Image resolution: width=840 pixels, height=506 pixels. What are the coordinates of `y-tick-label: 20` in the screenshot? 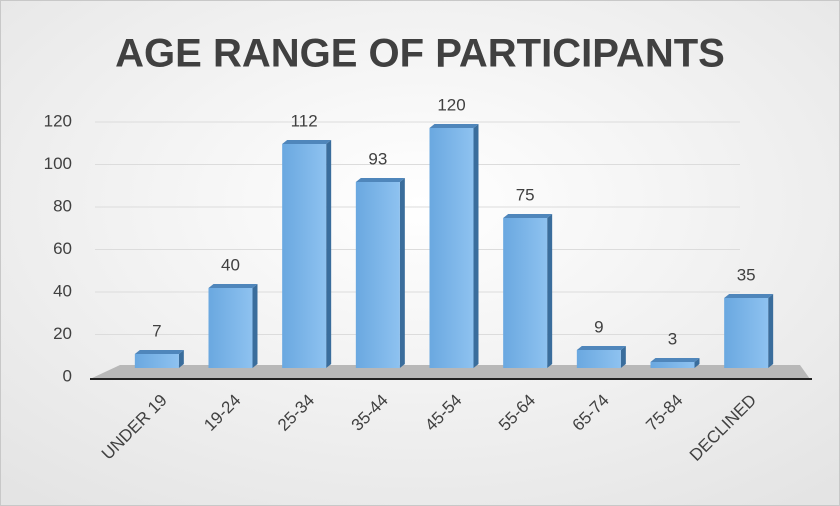 It's located at (62, 333).